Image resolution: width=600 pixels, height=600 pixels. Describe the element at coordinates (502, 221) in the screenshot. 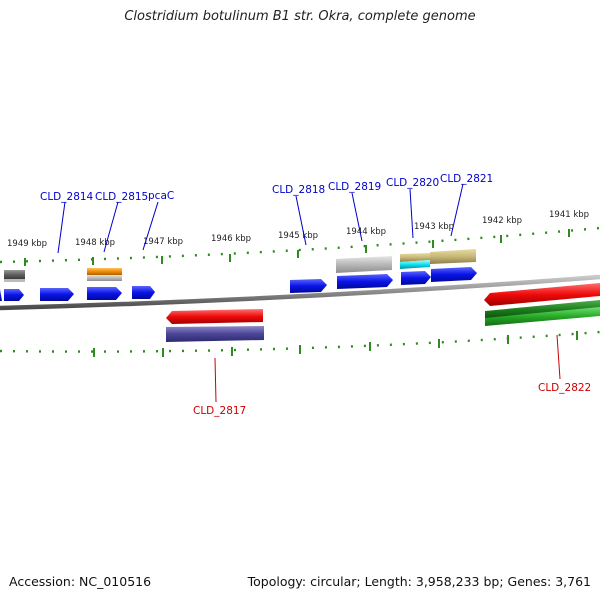

I see `scale-label: 1942 kbp` at that location.